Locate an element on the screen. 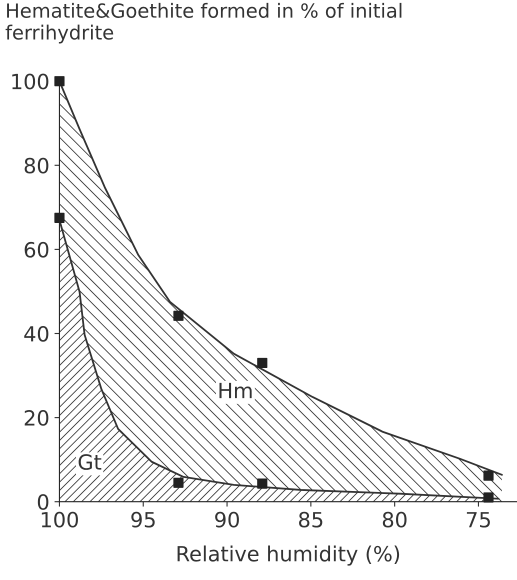 The image size is (517, 580). y-tick-label: 40 is located at coordinates (36, 334).